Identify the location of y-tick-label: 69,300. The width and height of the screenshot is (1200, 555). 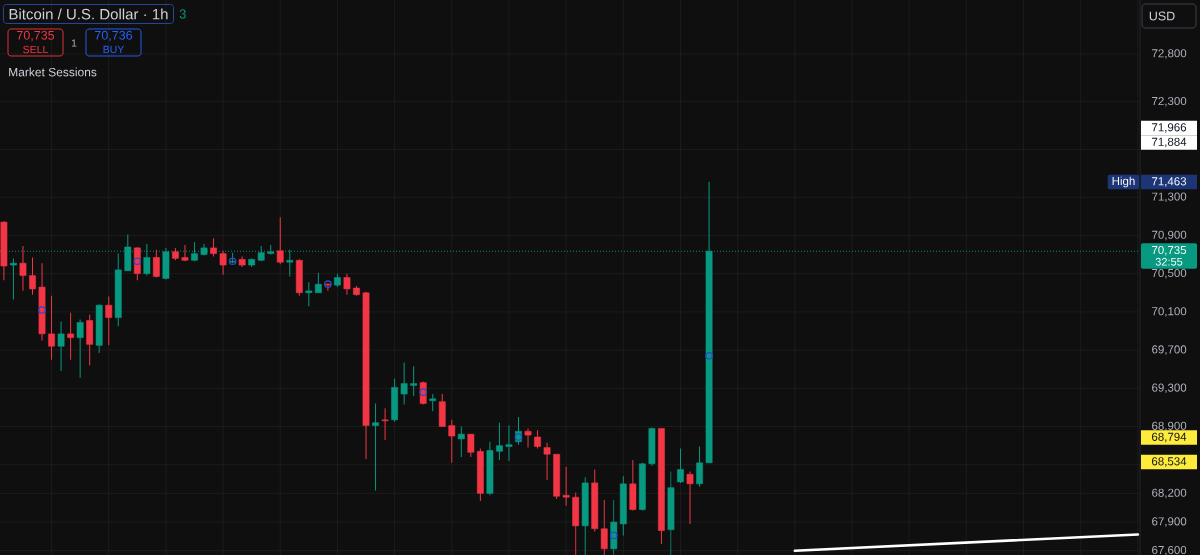
(1169, 388).